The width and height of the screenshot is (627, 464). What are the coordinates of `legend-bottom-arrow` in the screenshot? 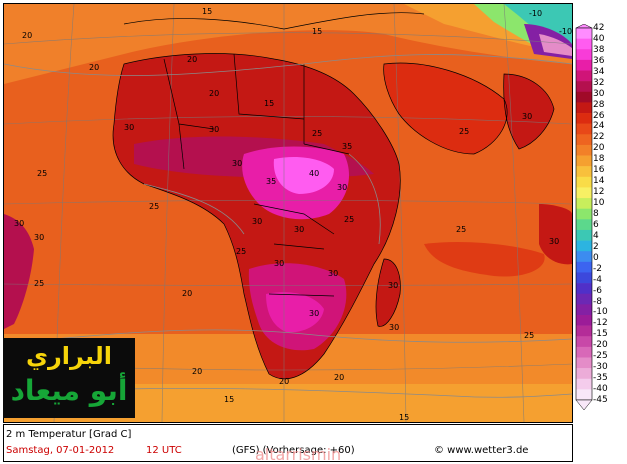 It's located at (584, 405).